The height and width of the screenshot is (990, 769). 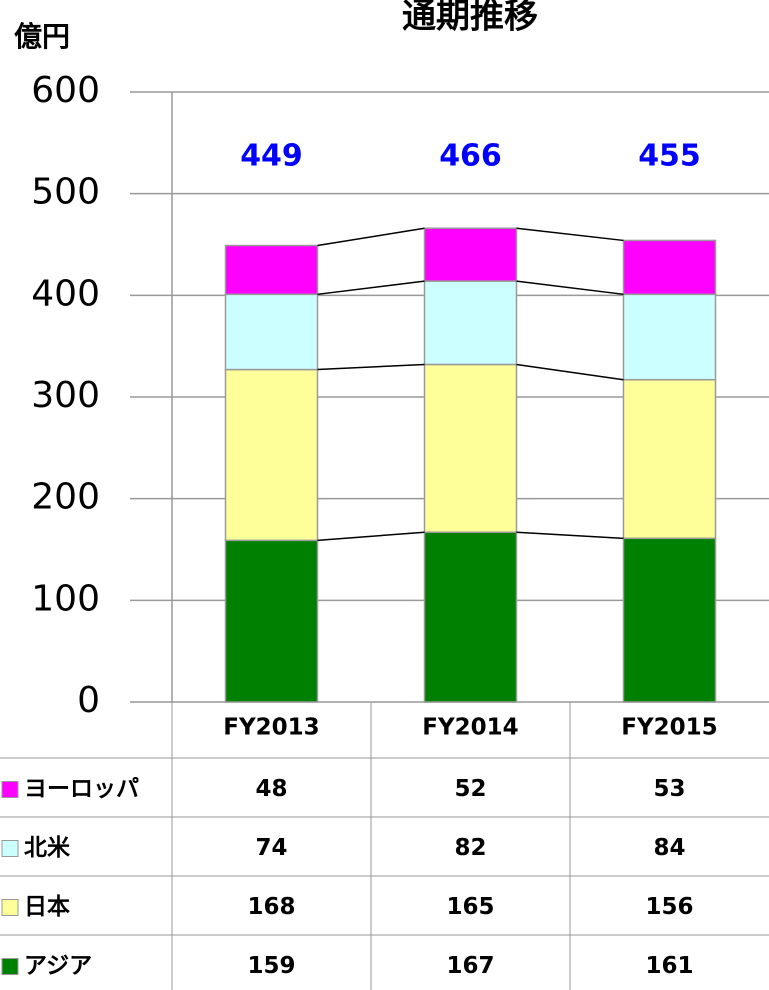 What do you see at coordinates (65, 192) in the screenshot?
I see `y-tick-label: 500` at bounding box center [65, 192].